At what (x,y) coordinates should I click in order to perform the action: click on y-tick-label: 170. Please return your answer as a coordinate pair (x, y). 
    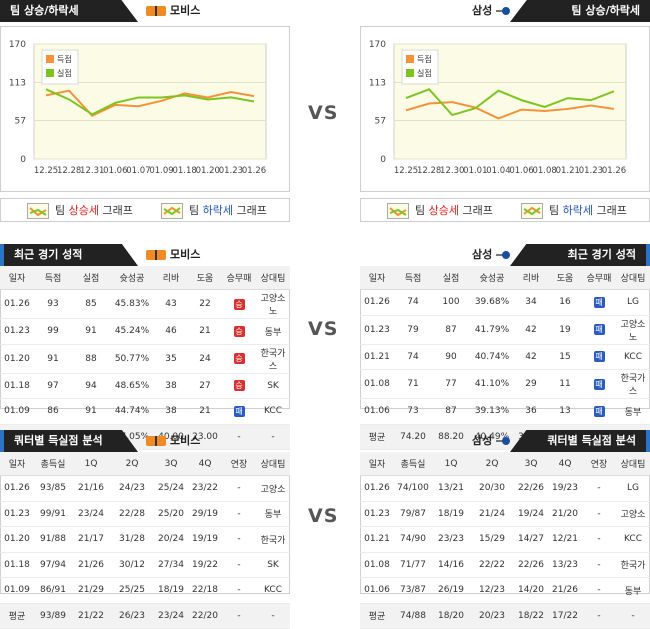
    Looking at the image, I should click on (17, 45).